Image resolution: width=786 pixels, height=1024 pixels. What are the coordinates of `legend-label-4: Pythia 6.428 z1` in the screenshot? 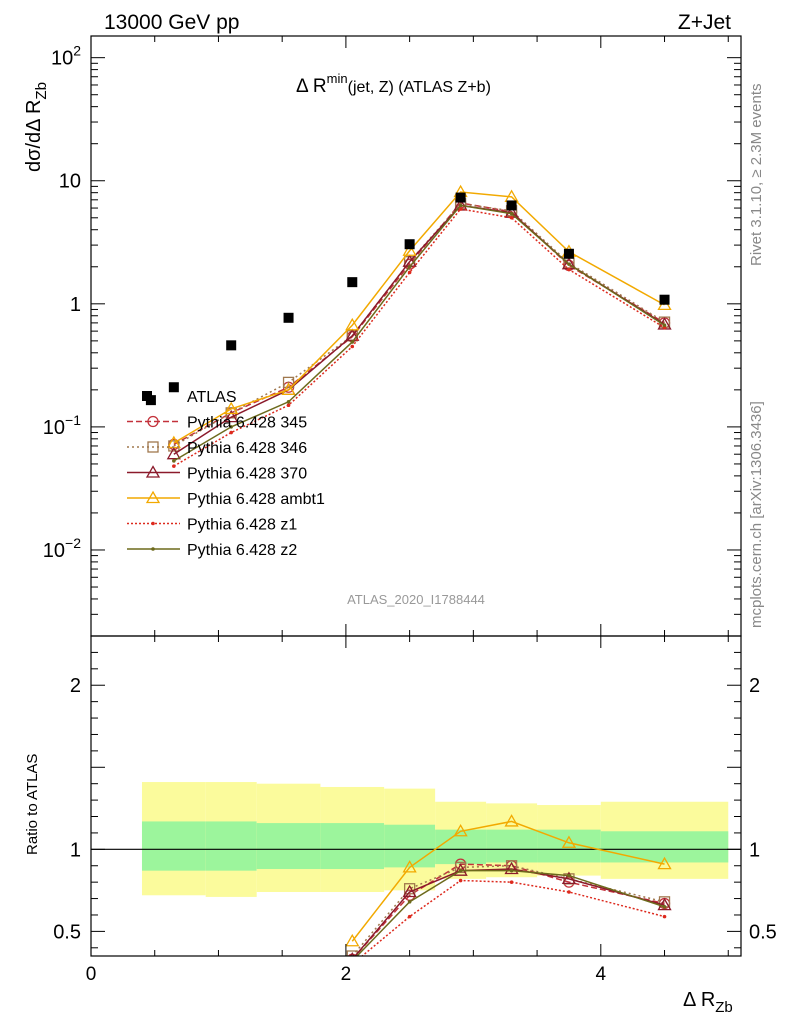 It's located at (242, 525).